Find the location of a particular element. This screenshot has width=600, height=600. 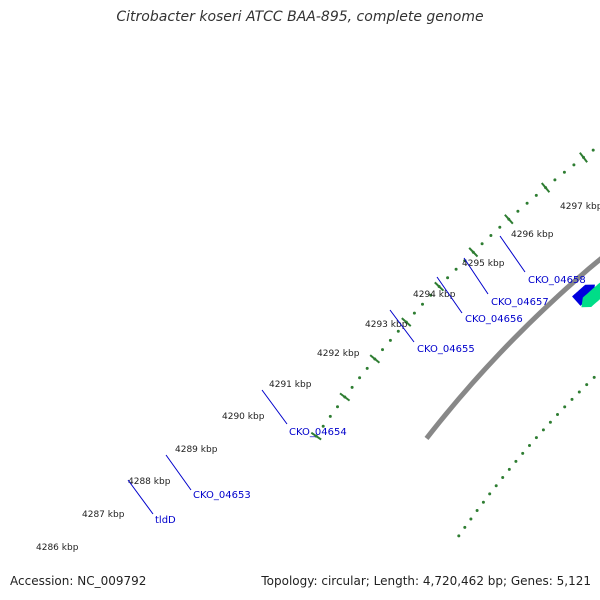

gene-label: CKO_04658 is located at coordinates (557, 280).